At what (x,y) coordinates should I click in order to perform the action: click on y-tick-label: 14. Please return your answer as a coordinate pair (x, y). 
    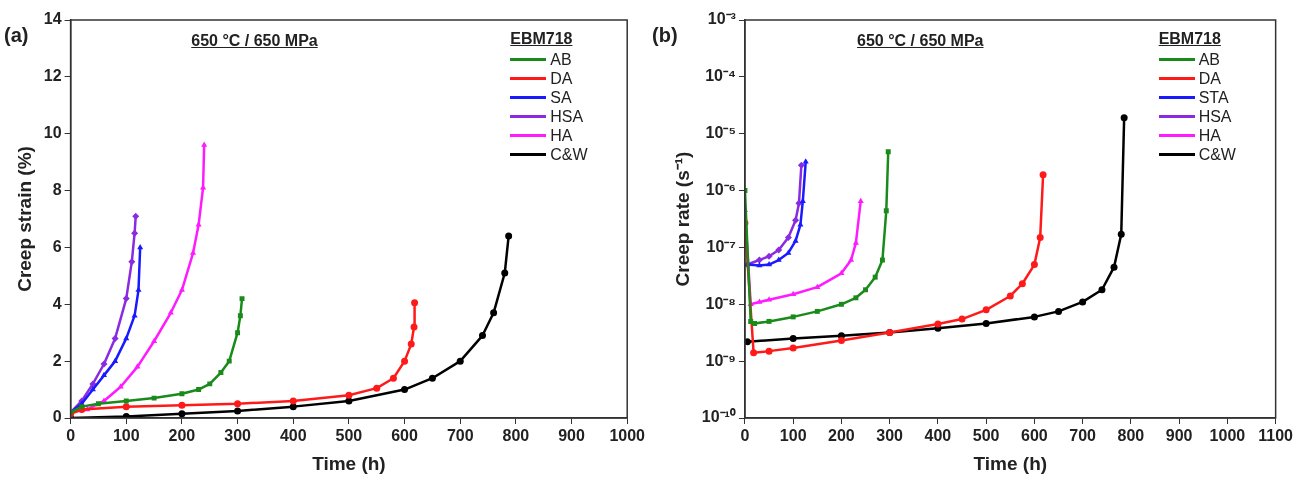
    Looking at the image, I should click on (52, 19).